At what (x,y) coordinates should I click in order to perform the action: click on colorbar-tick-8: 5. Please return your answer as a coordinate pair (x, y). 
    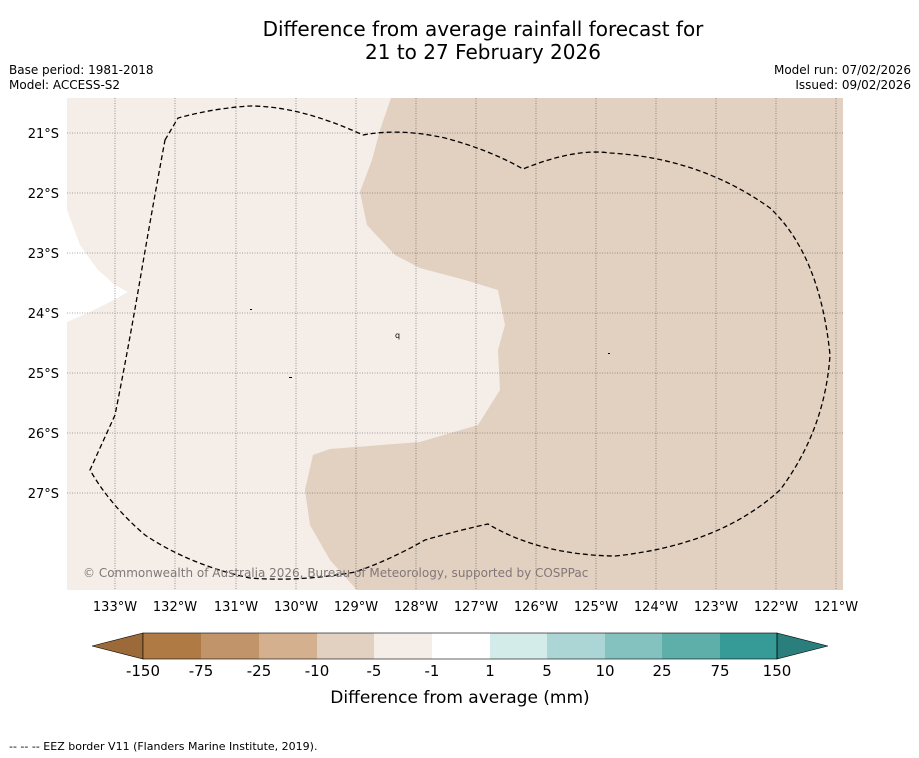
    Looking at the image, I should click on (547, 671).